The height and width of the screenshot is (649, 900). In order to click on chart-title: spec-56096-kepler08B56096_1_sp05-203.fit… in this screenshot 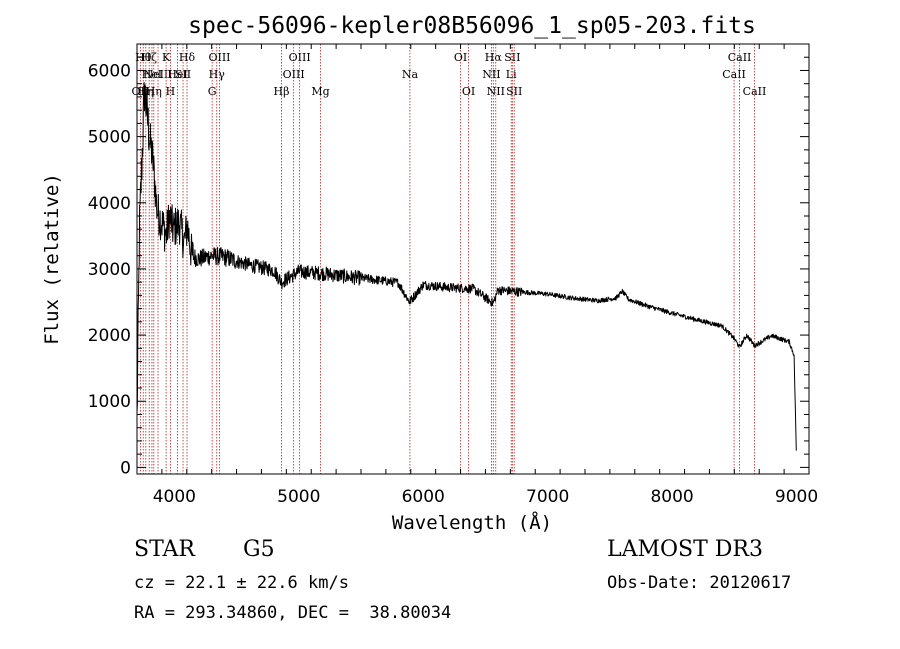, I will do `click(472, 26)`.